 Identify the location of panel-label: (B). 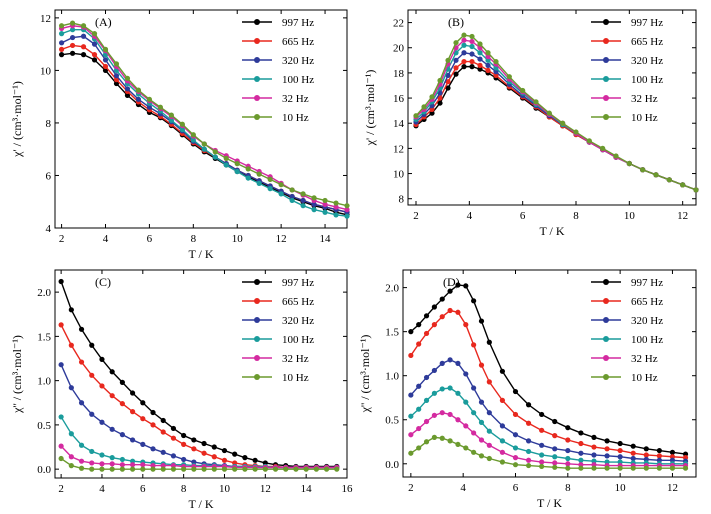
(456, 22).